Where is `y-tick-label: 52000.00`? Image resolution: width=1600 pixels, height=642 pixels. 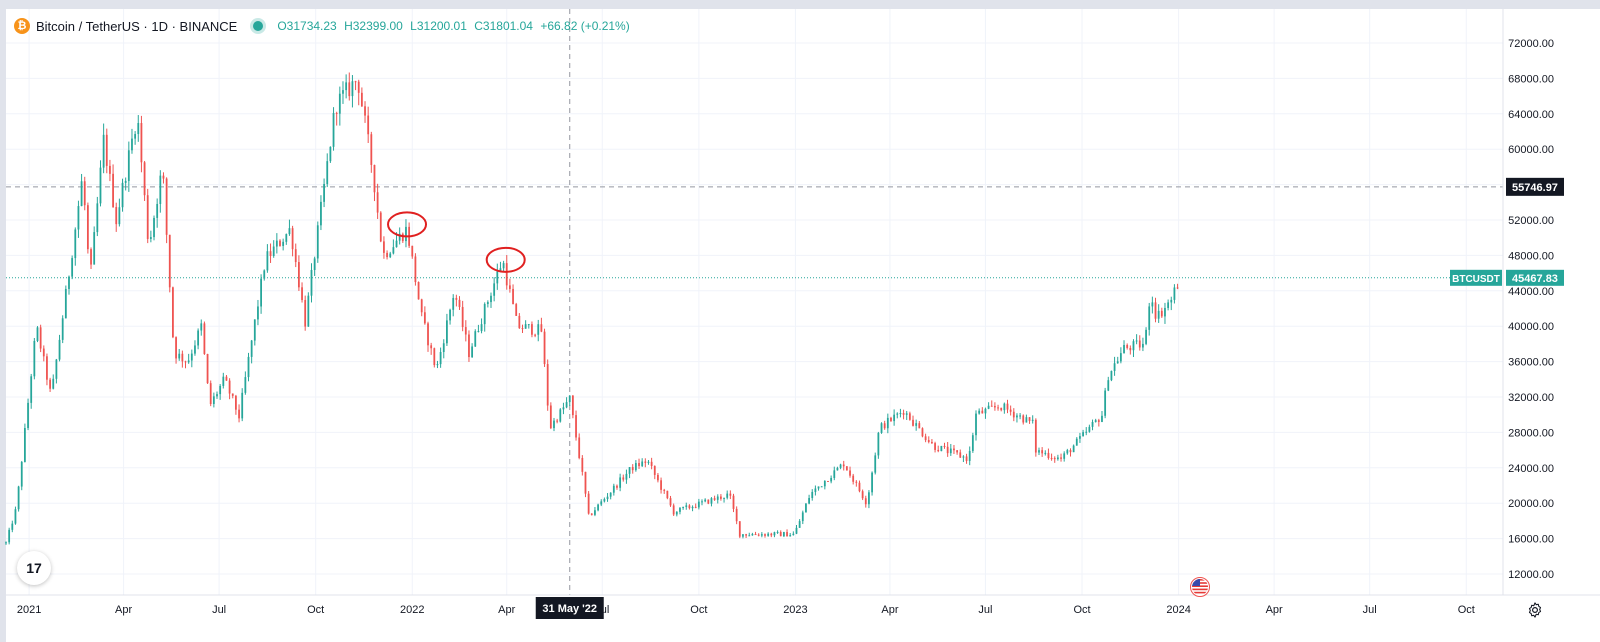 y-tick-label: 52000.00 is located at coordinates (1531, 221).